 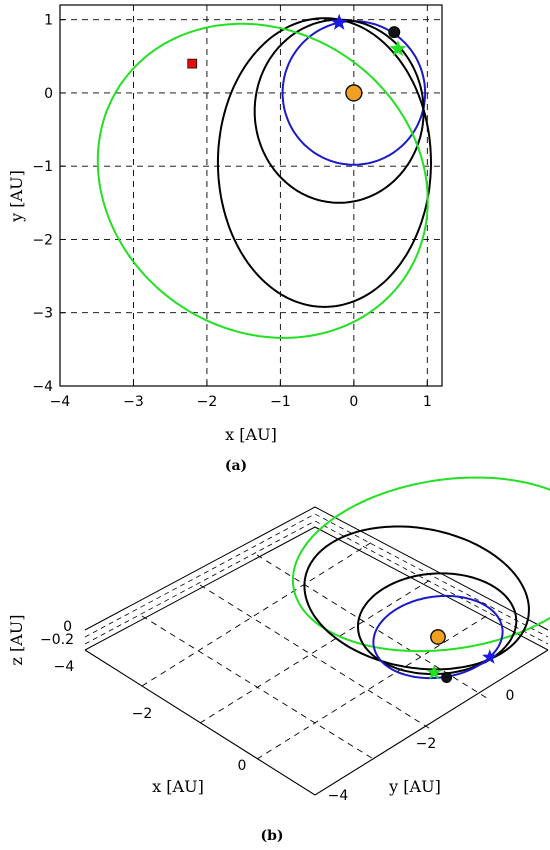 What do you see at coordinates (353, 402) in the screenshot?
I see `panel-a-x-tick-label: 0` at bounding box center [353, 402].